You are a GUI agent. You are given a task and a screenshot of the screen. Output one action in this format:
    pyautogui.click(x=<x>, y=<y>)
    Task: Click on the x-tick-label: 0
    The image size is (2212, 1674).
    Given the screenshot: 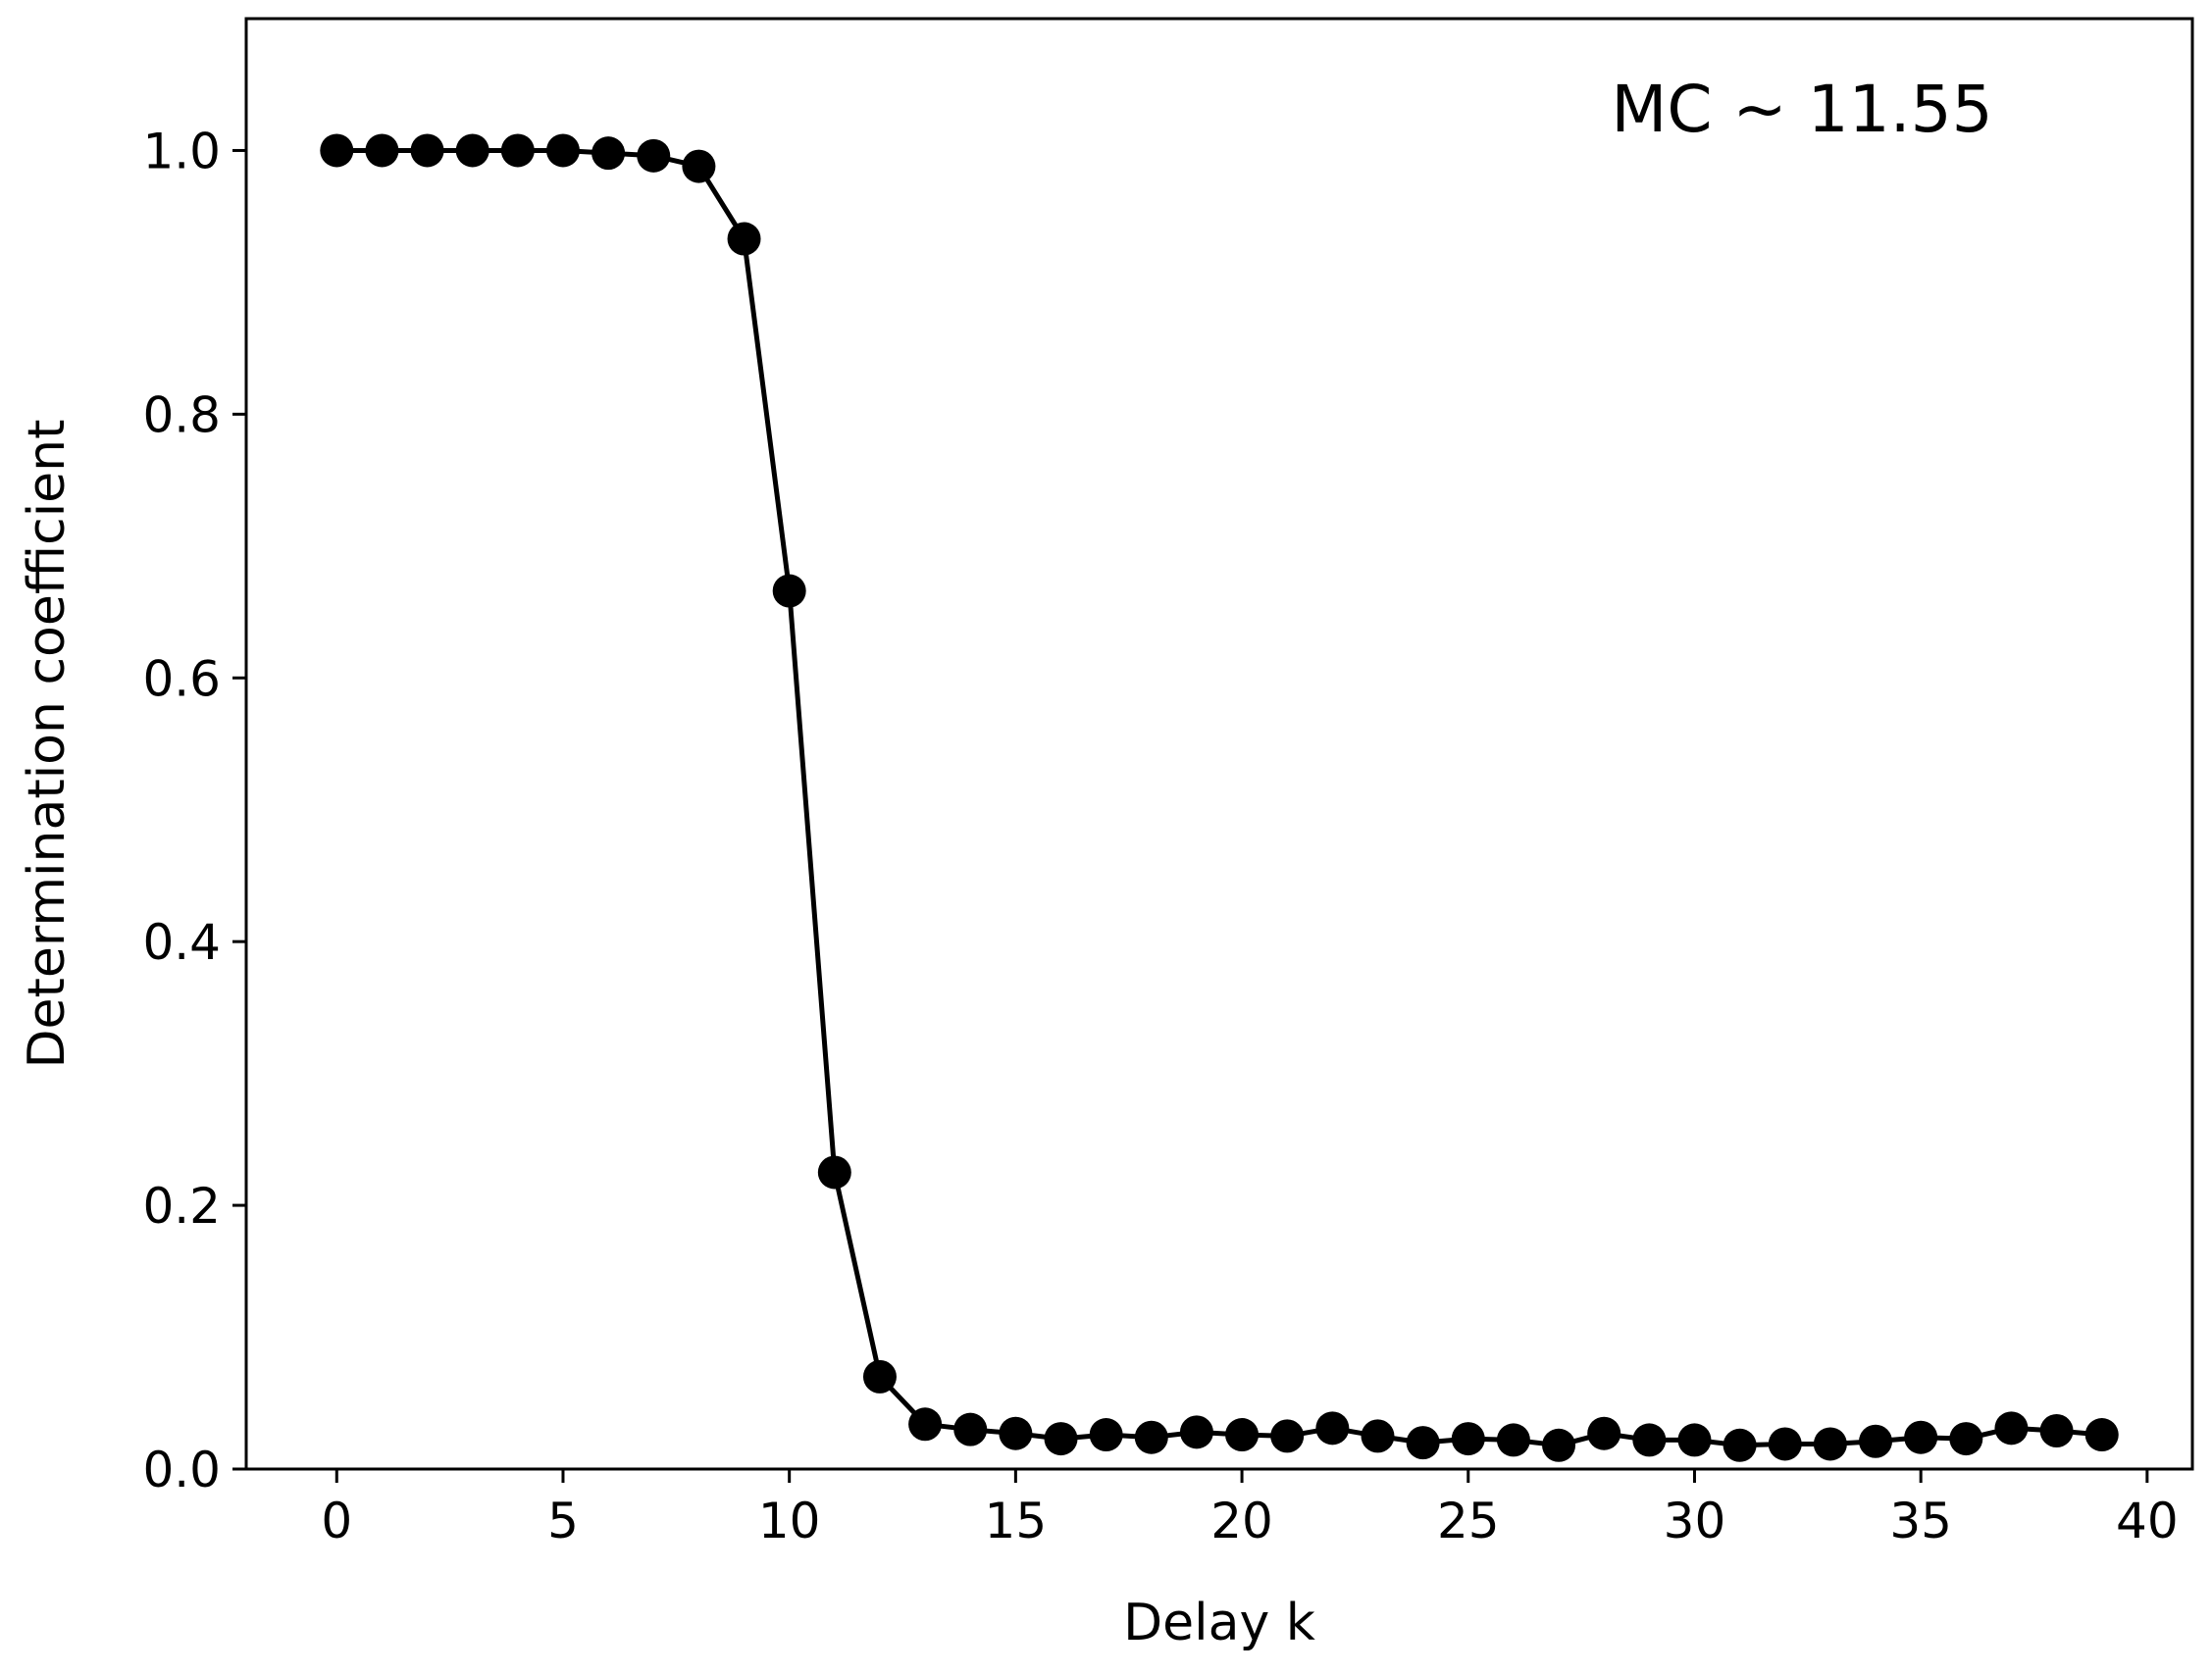 What is the action you would take?
    pyautogui.click(x=336, y=1521)
    